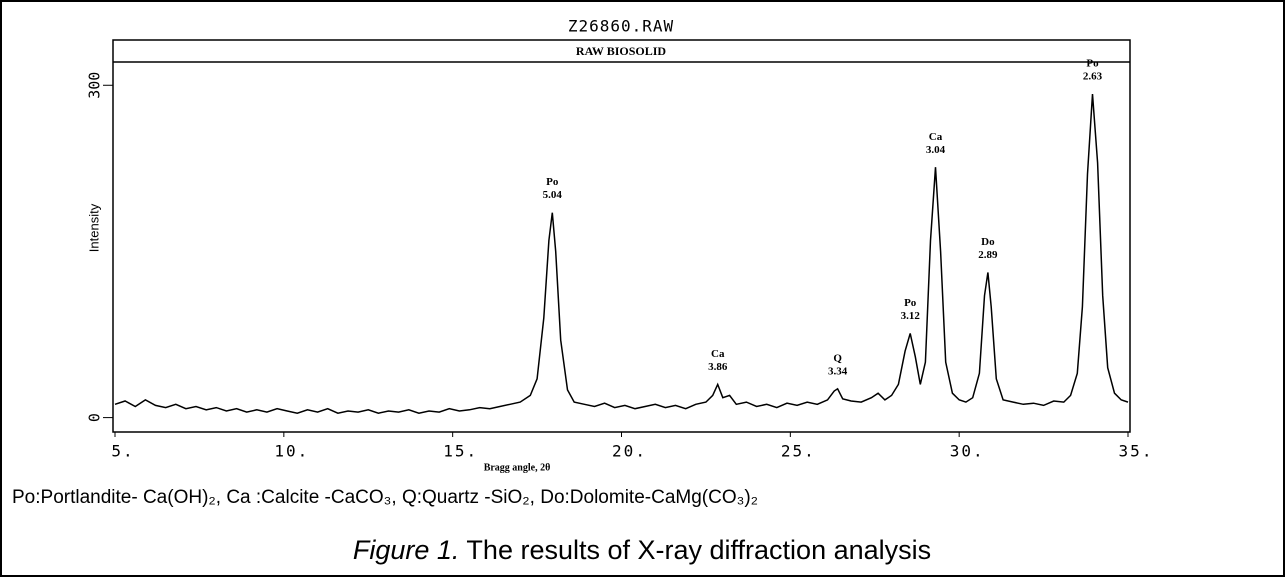  What do you see at coordinates (621, 51) in the screenshot?
I see `chart-subtitle: RAW BIOSOLID` at bounding box center [621, 51].